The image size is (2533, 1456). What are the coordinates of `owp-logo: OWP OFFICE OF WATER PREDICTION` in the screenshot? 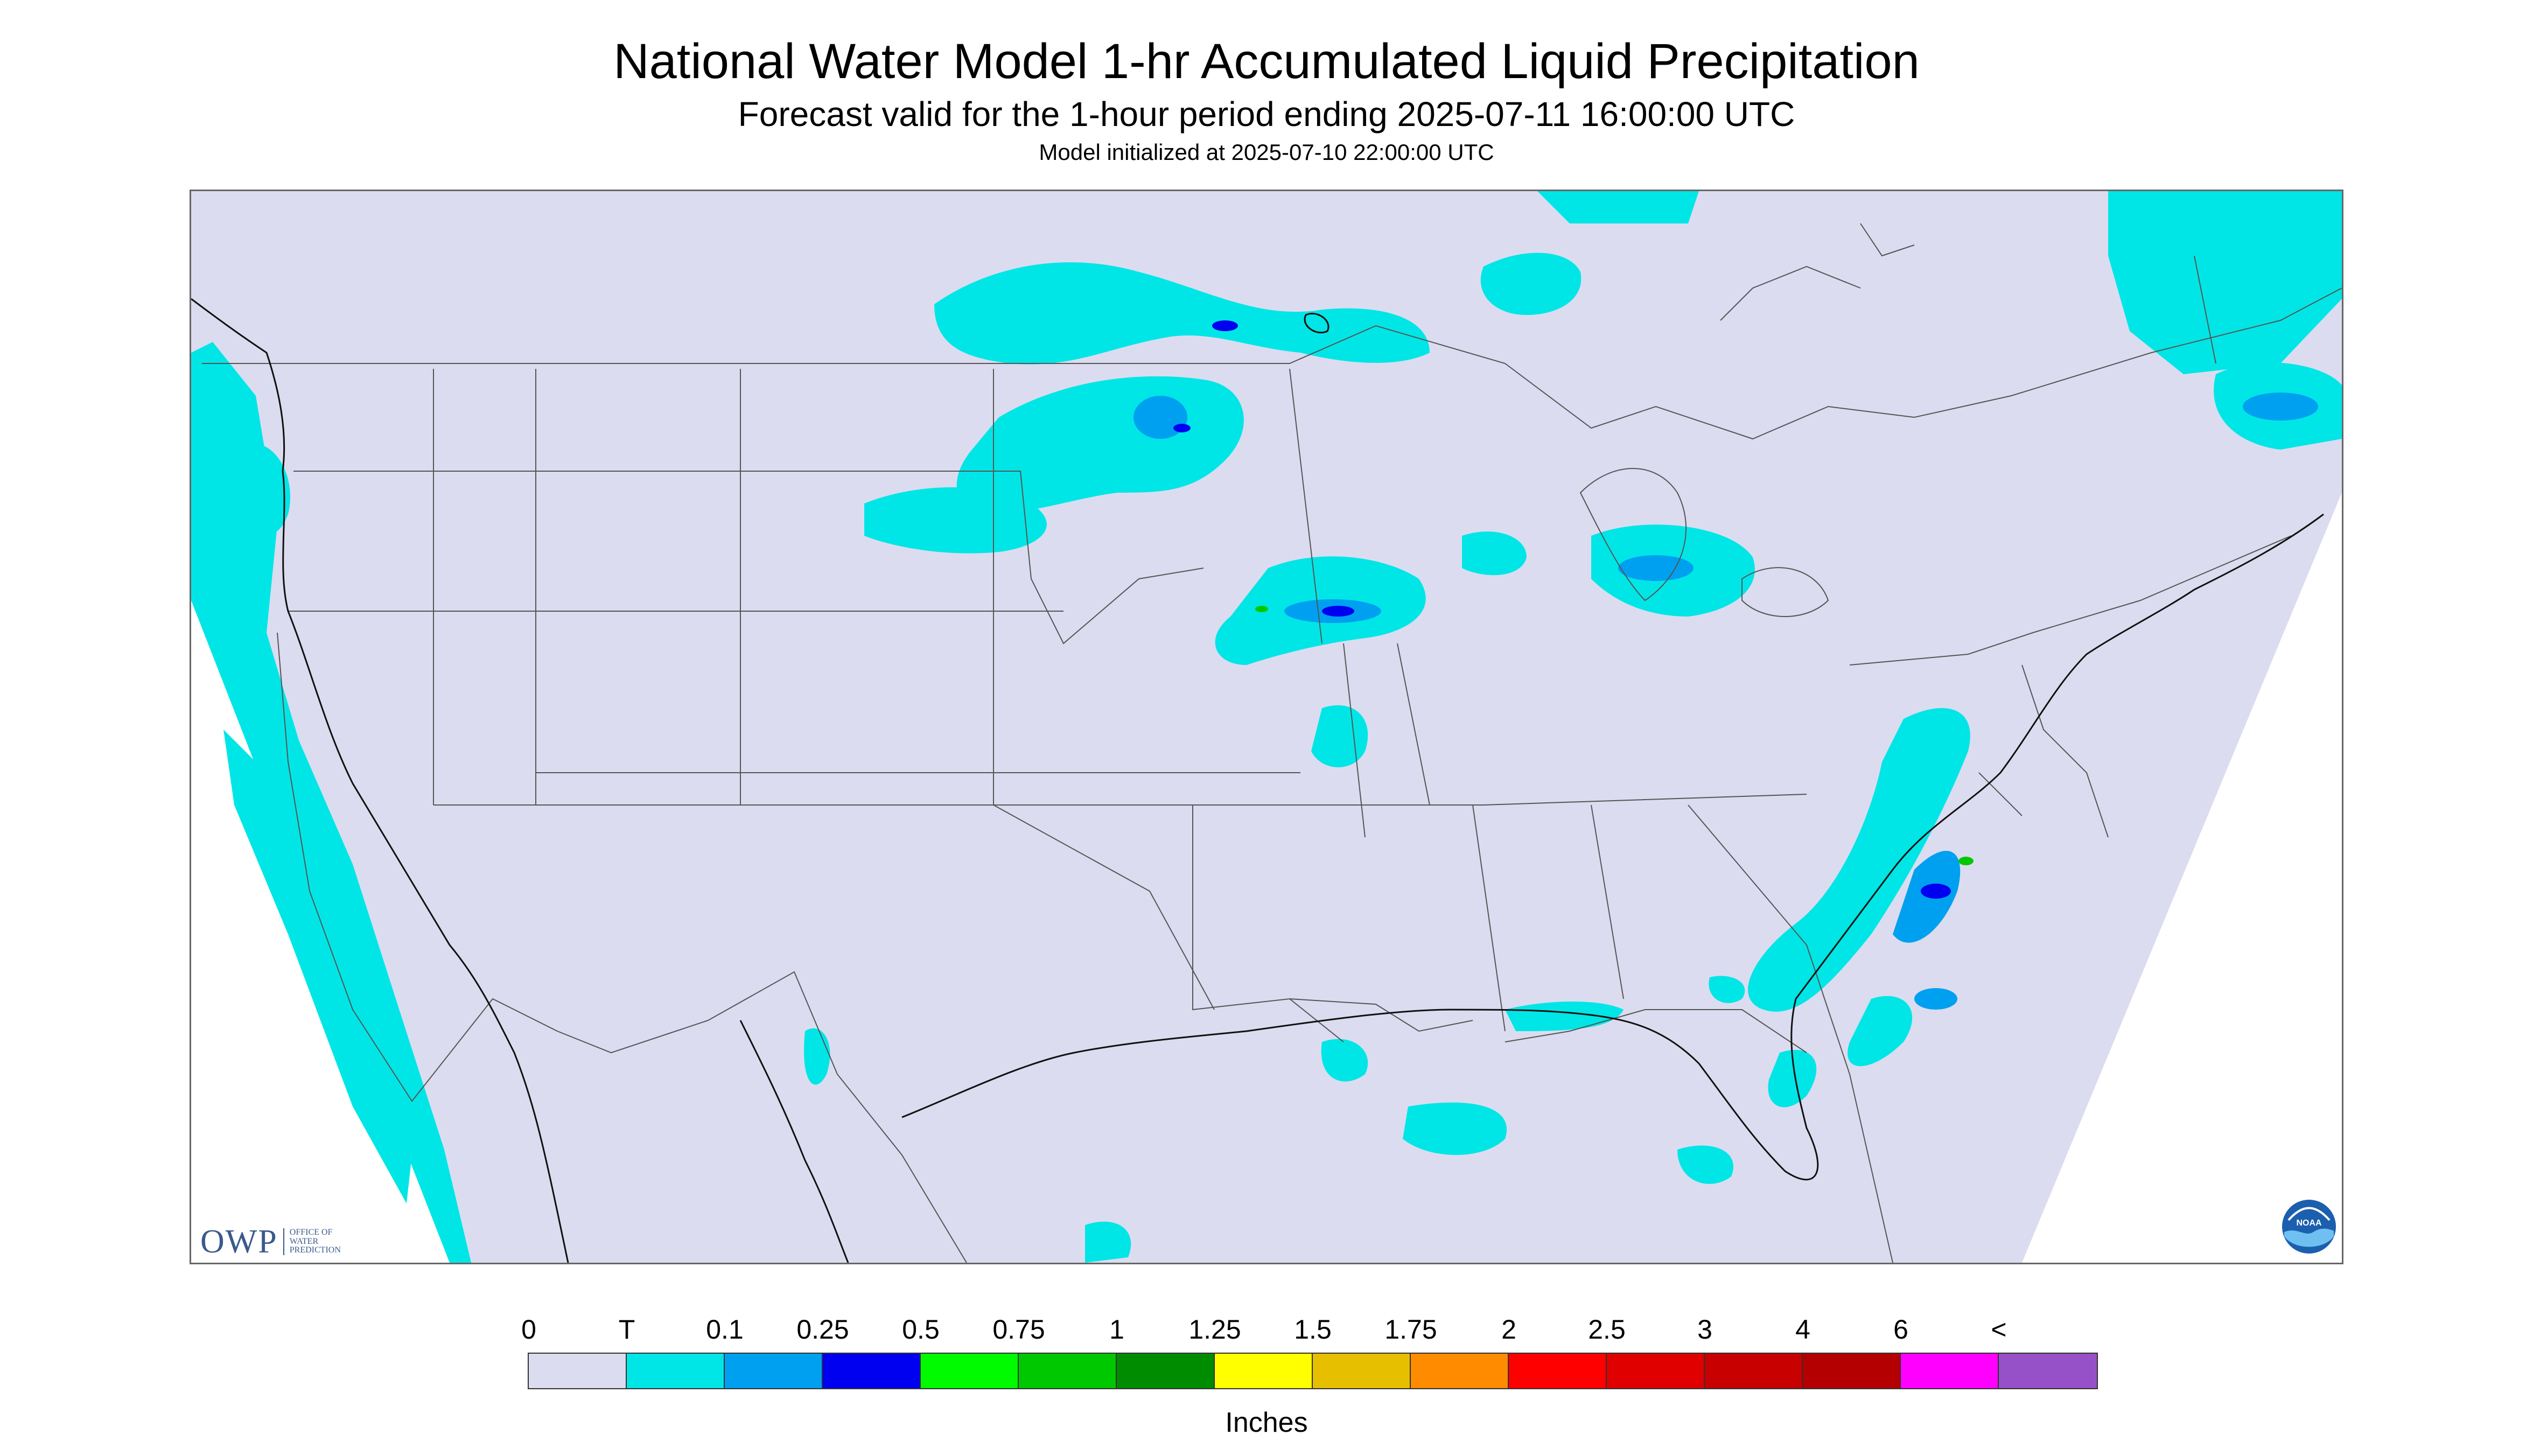 It's located at (277, 1241).